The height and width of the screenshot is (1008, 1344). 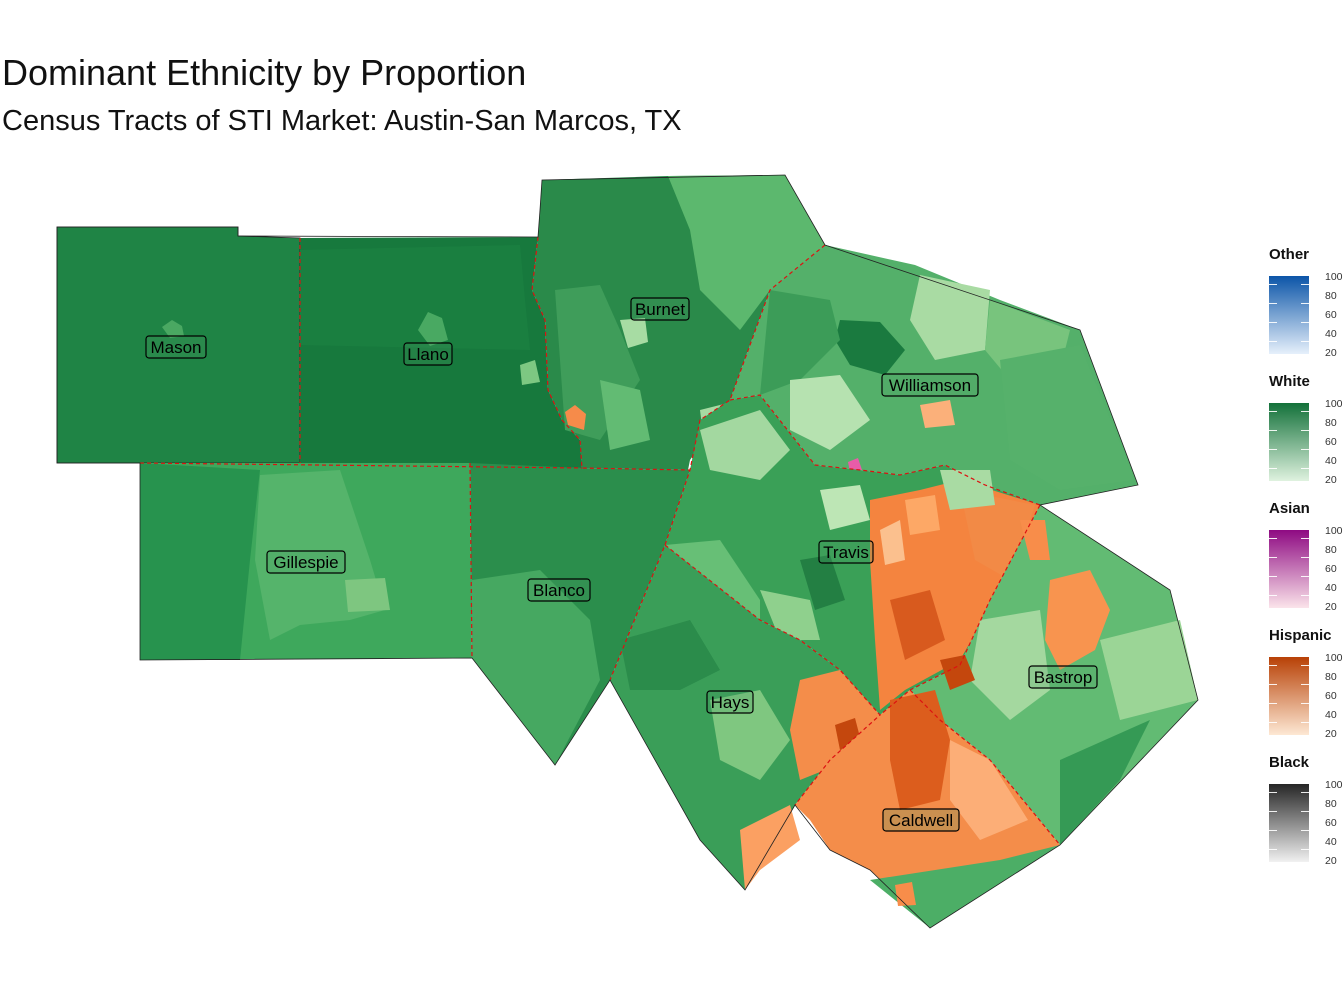 I want to click on svg-text: Llano, so click(x=428, y=354).